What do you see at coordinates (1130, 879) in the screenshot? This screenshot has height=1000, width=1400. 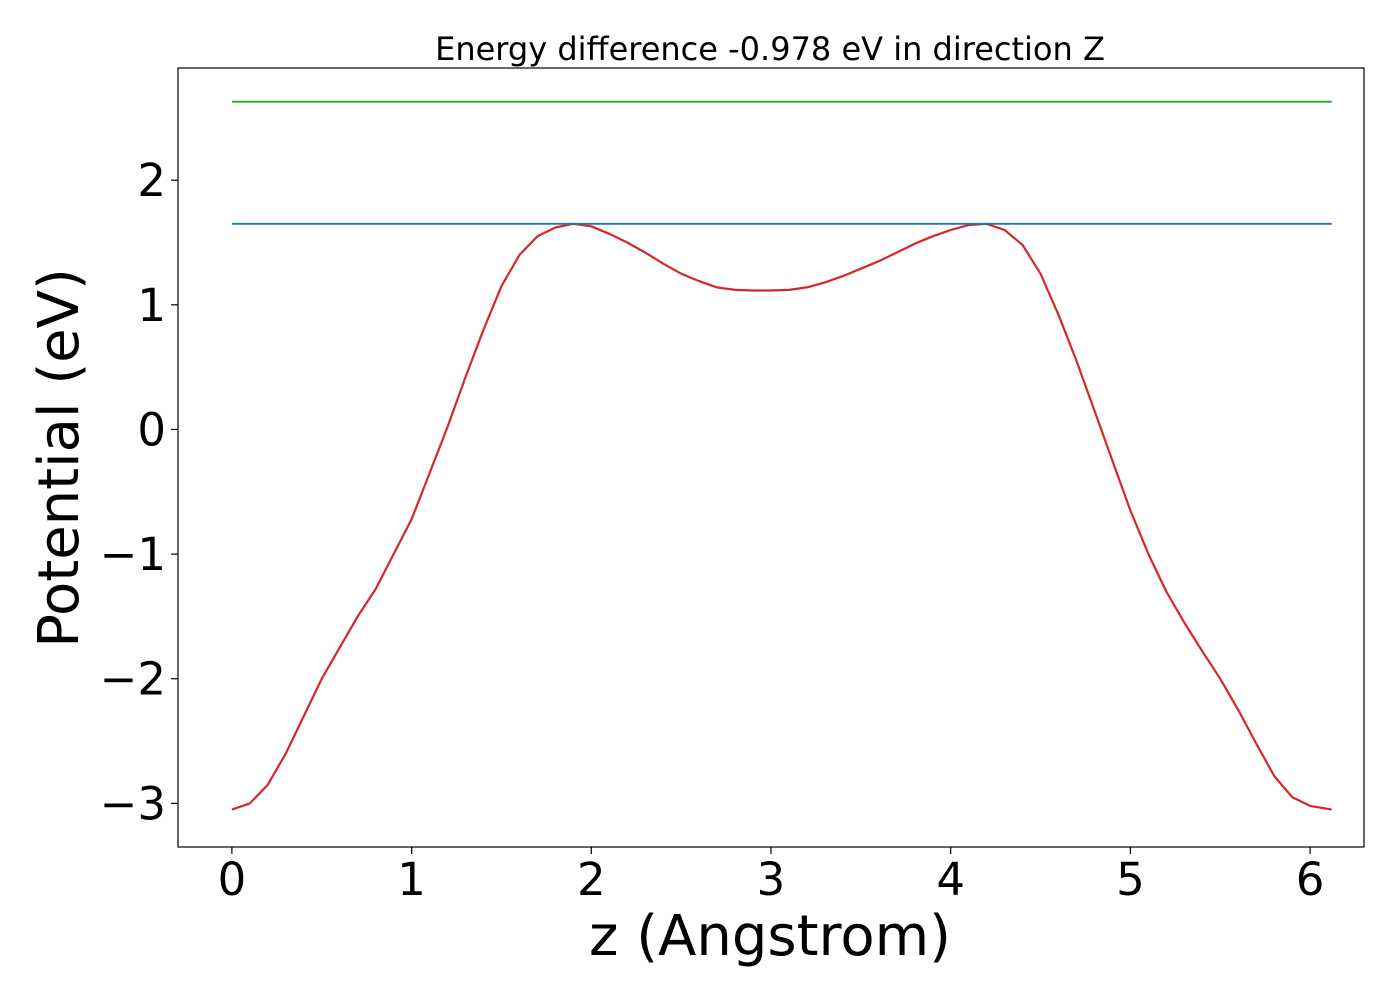 I see `x-tick-label: 5` at bounding box center [1130, 879].